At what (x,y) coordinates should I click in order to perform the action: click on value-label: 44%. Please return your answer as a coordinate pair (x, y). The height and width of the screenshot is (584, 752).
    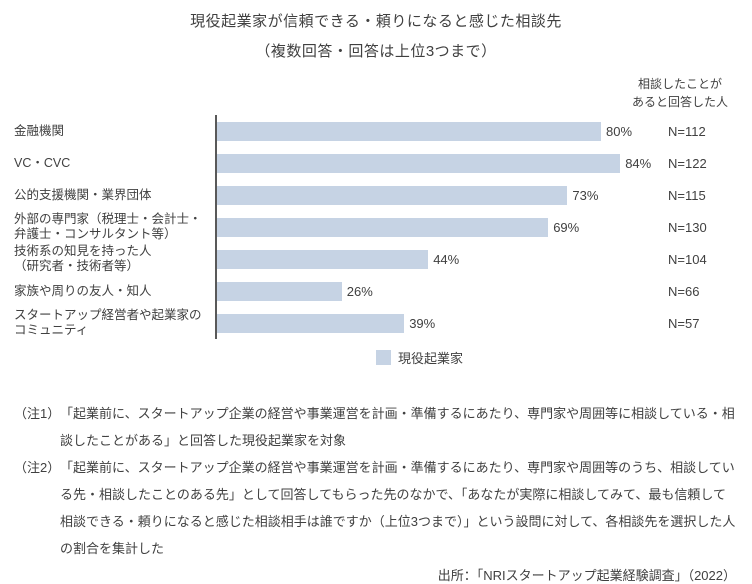
    Looking at the image, I should click on (446, 259).